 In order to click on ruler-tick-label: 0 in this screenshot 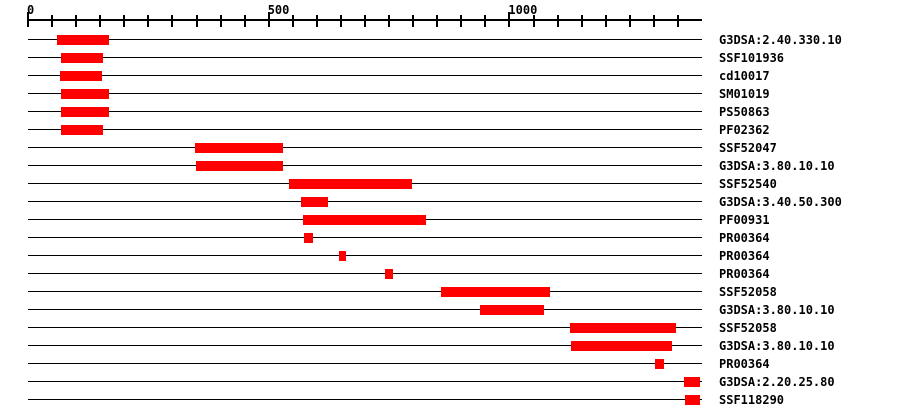, I will do `click(31, 10)`.